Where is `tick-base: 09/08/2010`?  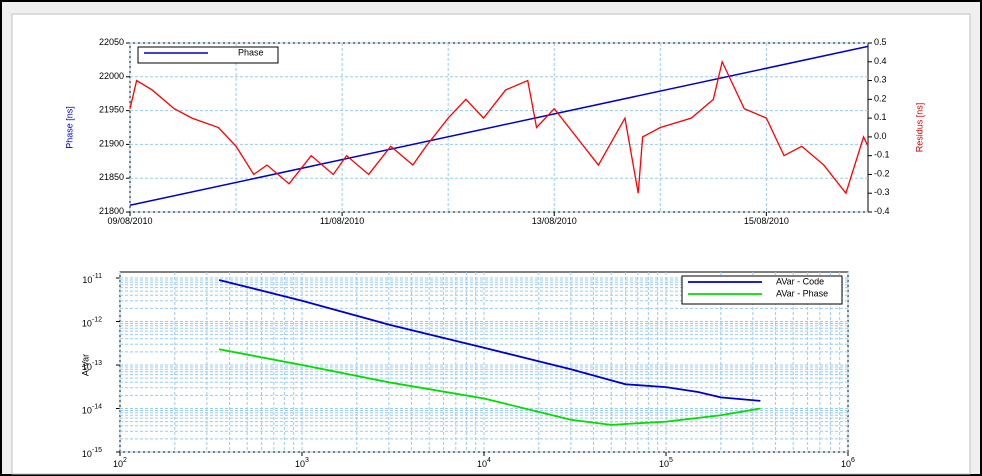
tick-base: 09/08/2010 is located at coordinates (129, 221).